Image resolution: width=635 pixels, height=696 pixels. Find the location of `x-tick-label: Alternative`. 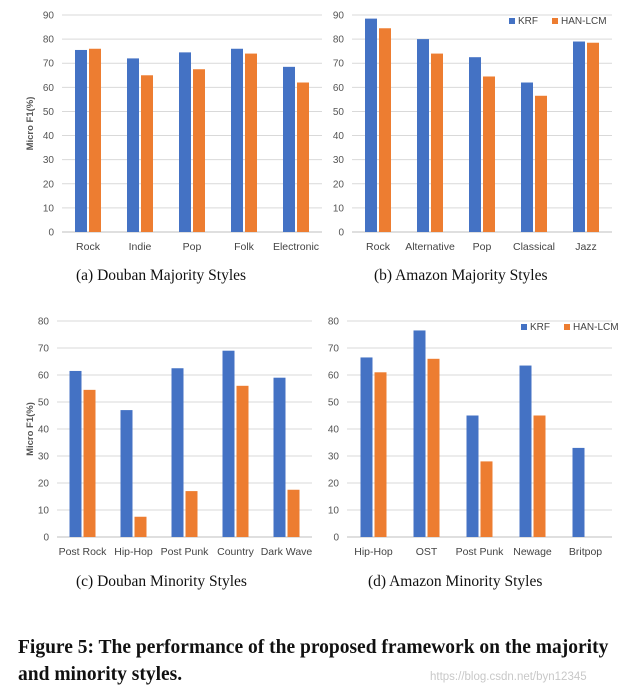

x-tick-label: Alternative is located at coordinates (430, 247).